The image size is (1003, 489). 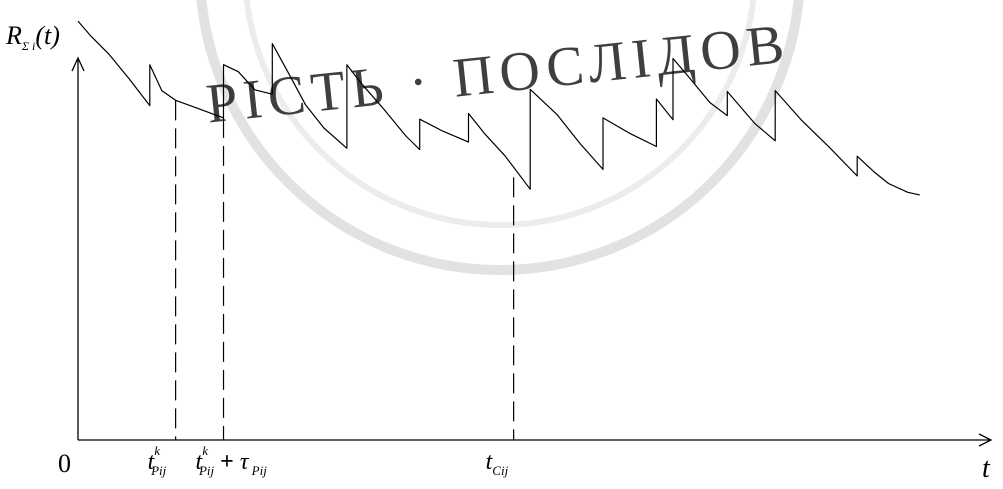 I want to click on y-axis-label: RΣ i(t), so click(x=32, y=37).